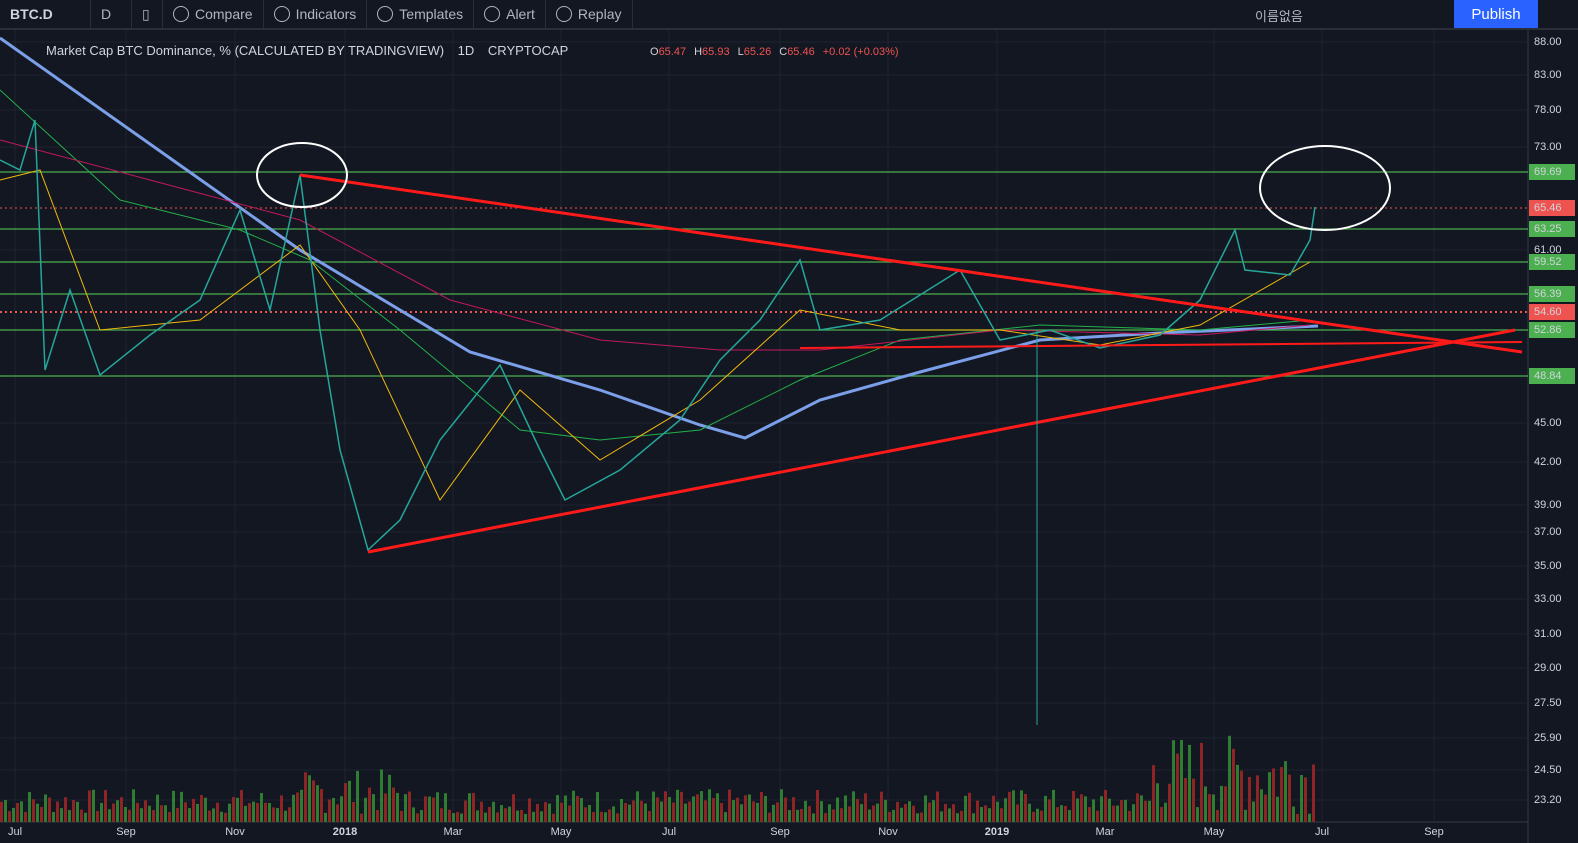  What do you see at coordinates (1496, 14) in the screenshot?
I see `publish-button: Publish` at bounding box center [1496, 14].